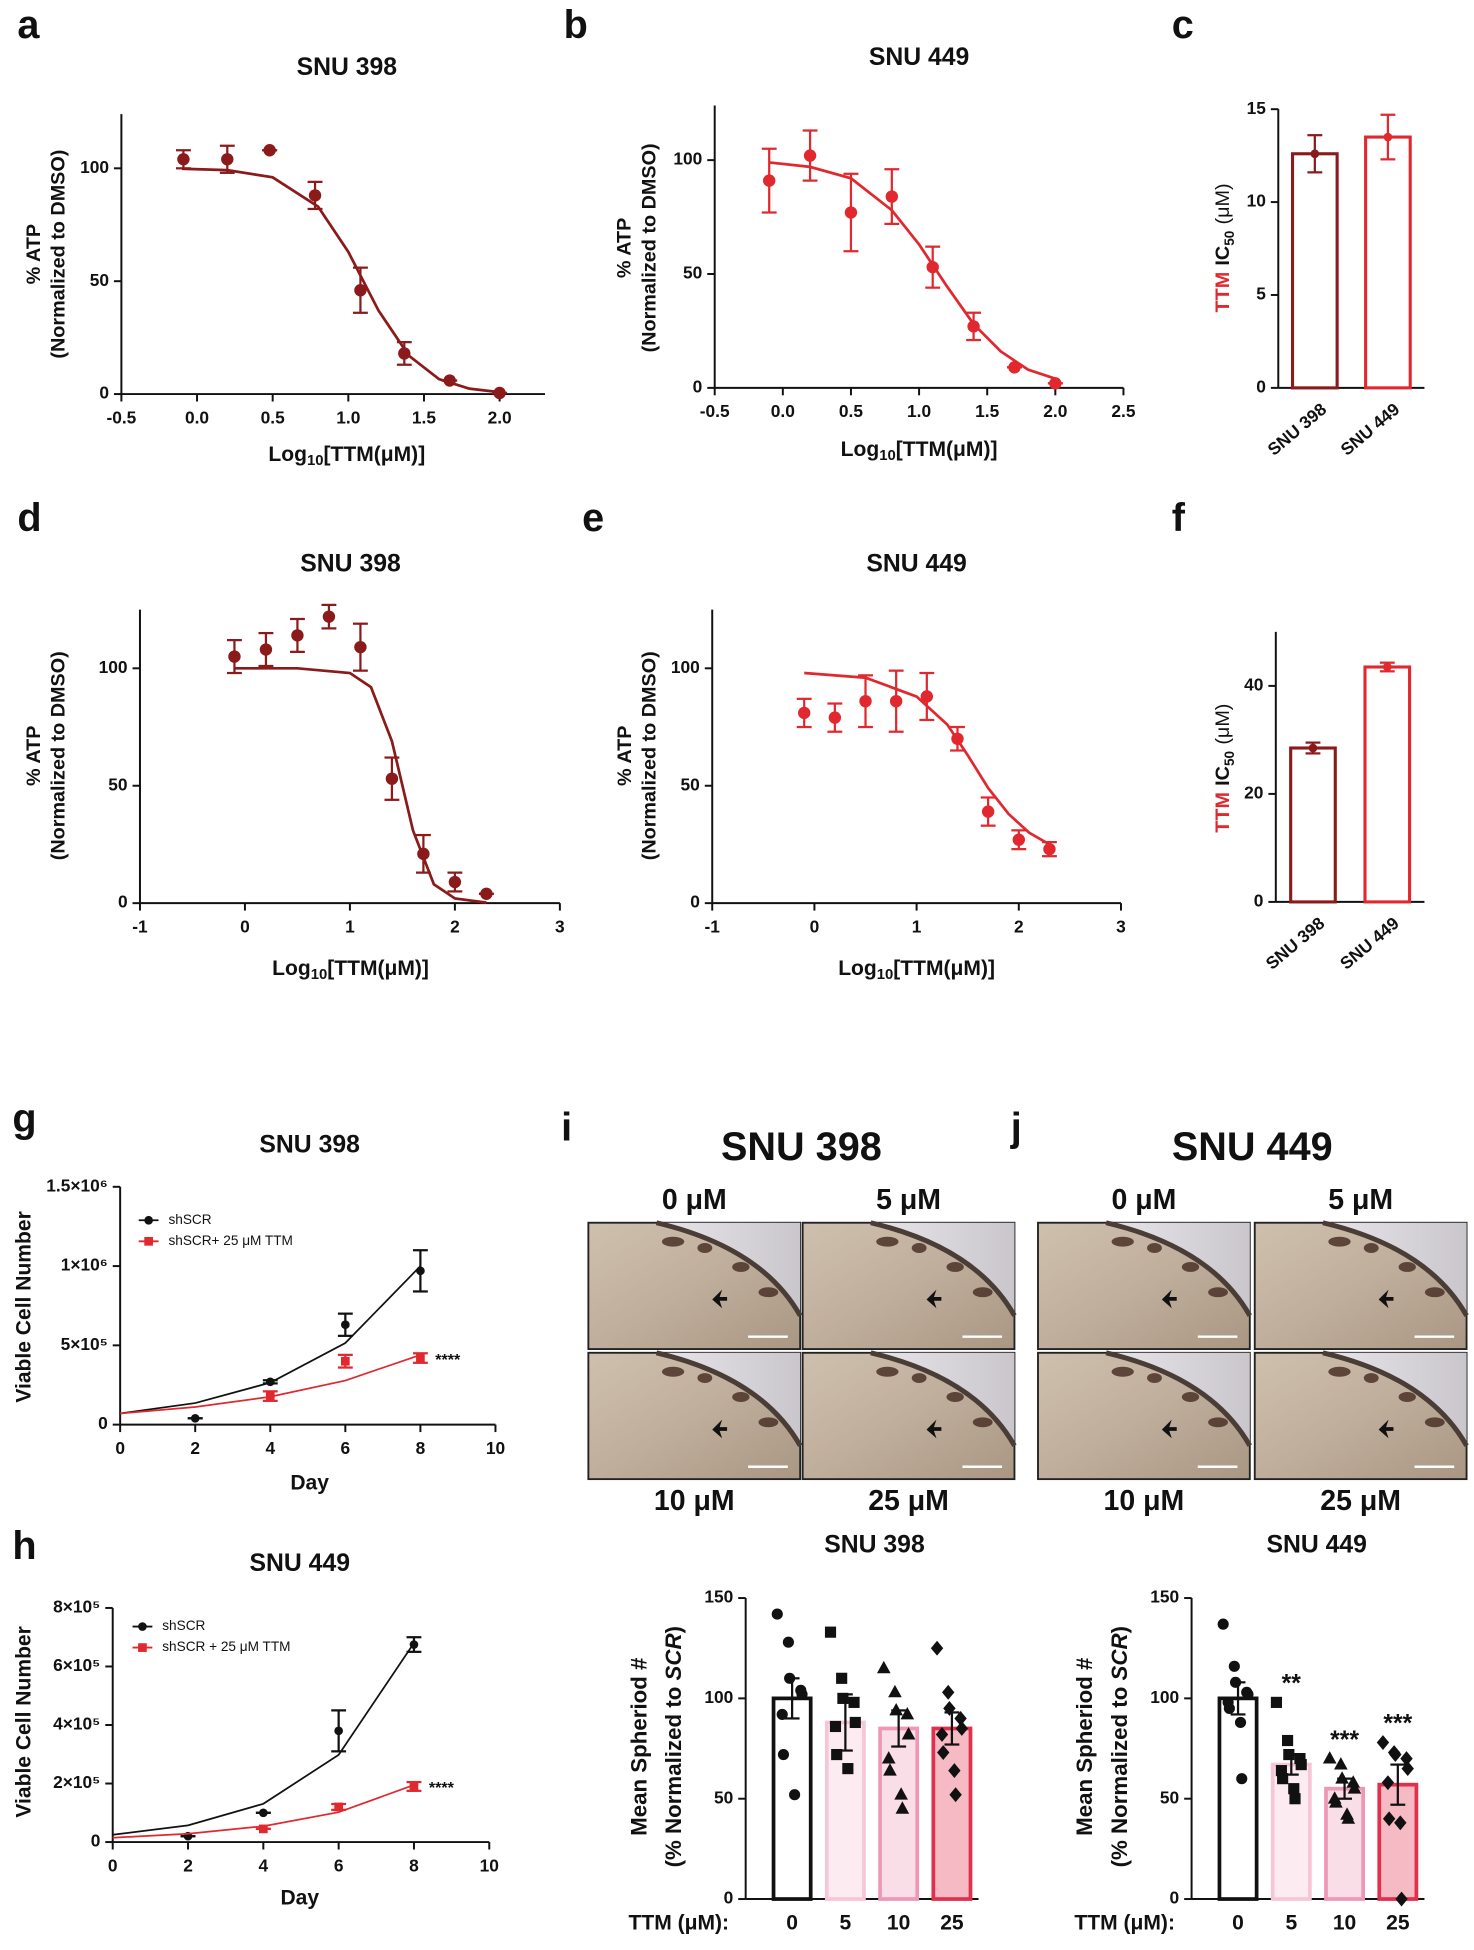 This screenshot has height=1950, width=1474. What do you see at coordinates (593, 518) in the screenshot?
I see `panel-label: e` at bounding box center [593, 518].